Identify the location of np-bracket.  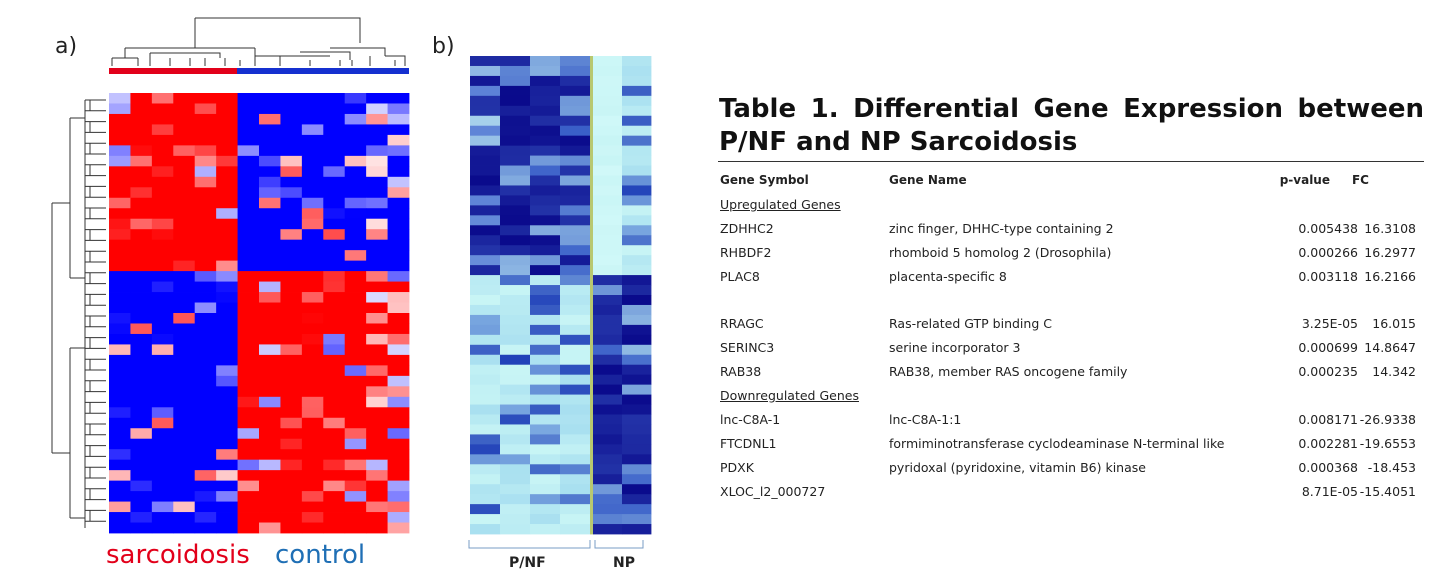
(619, 544).